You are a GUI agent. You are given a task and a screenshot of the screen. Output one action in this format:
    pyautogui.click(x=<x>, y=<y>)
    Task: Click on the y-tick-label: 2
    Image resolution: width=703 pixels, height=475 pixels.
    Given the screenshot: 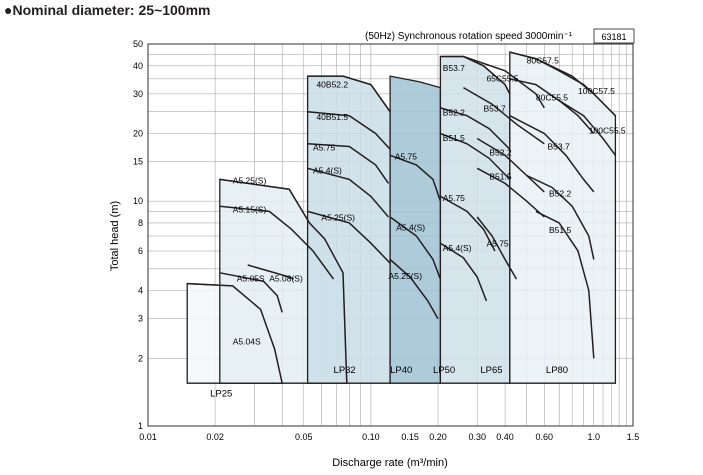 What is the action you would take?
    pyautogui.click(x=140, y=358)
    